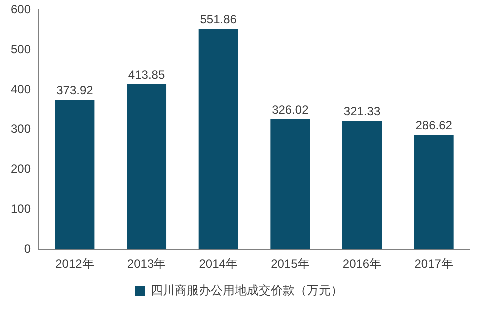 This screenshot has height=311, width=490. I want to click on legend-label: 四川商服办公用地成交价款（万元）, so click(247, 290).